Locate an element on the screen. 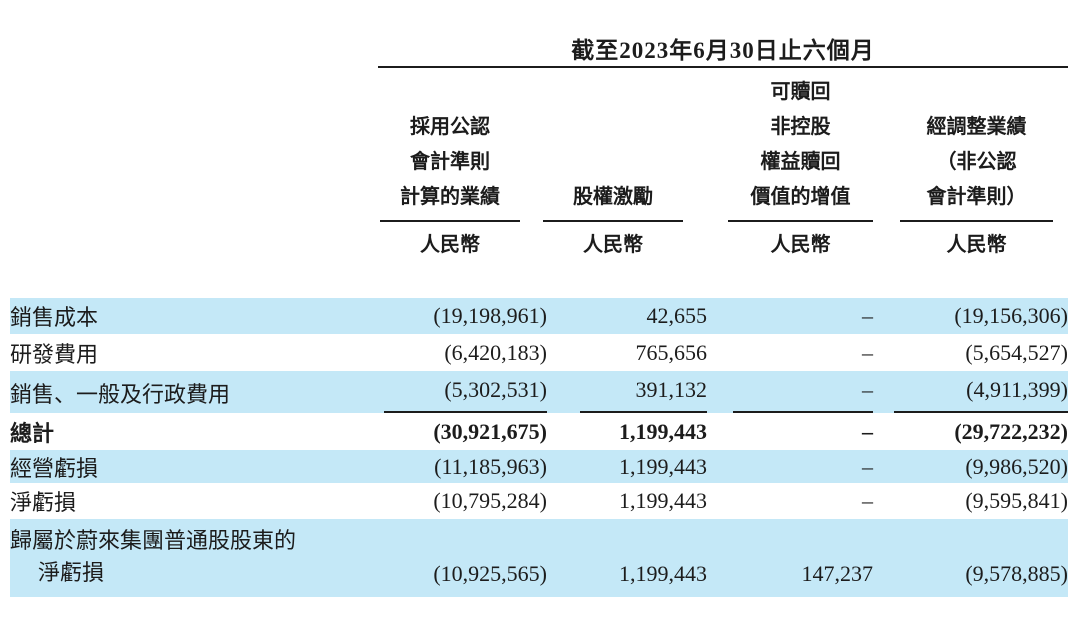 This screenshot has width=1080, height=619. cell-value: (5,302,531) is located at coordinates (462, 392).